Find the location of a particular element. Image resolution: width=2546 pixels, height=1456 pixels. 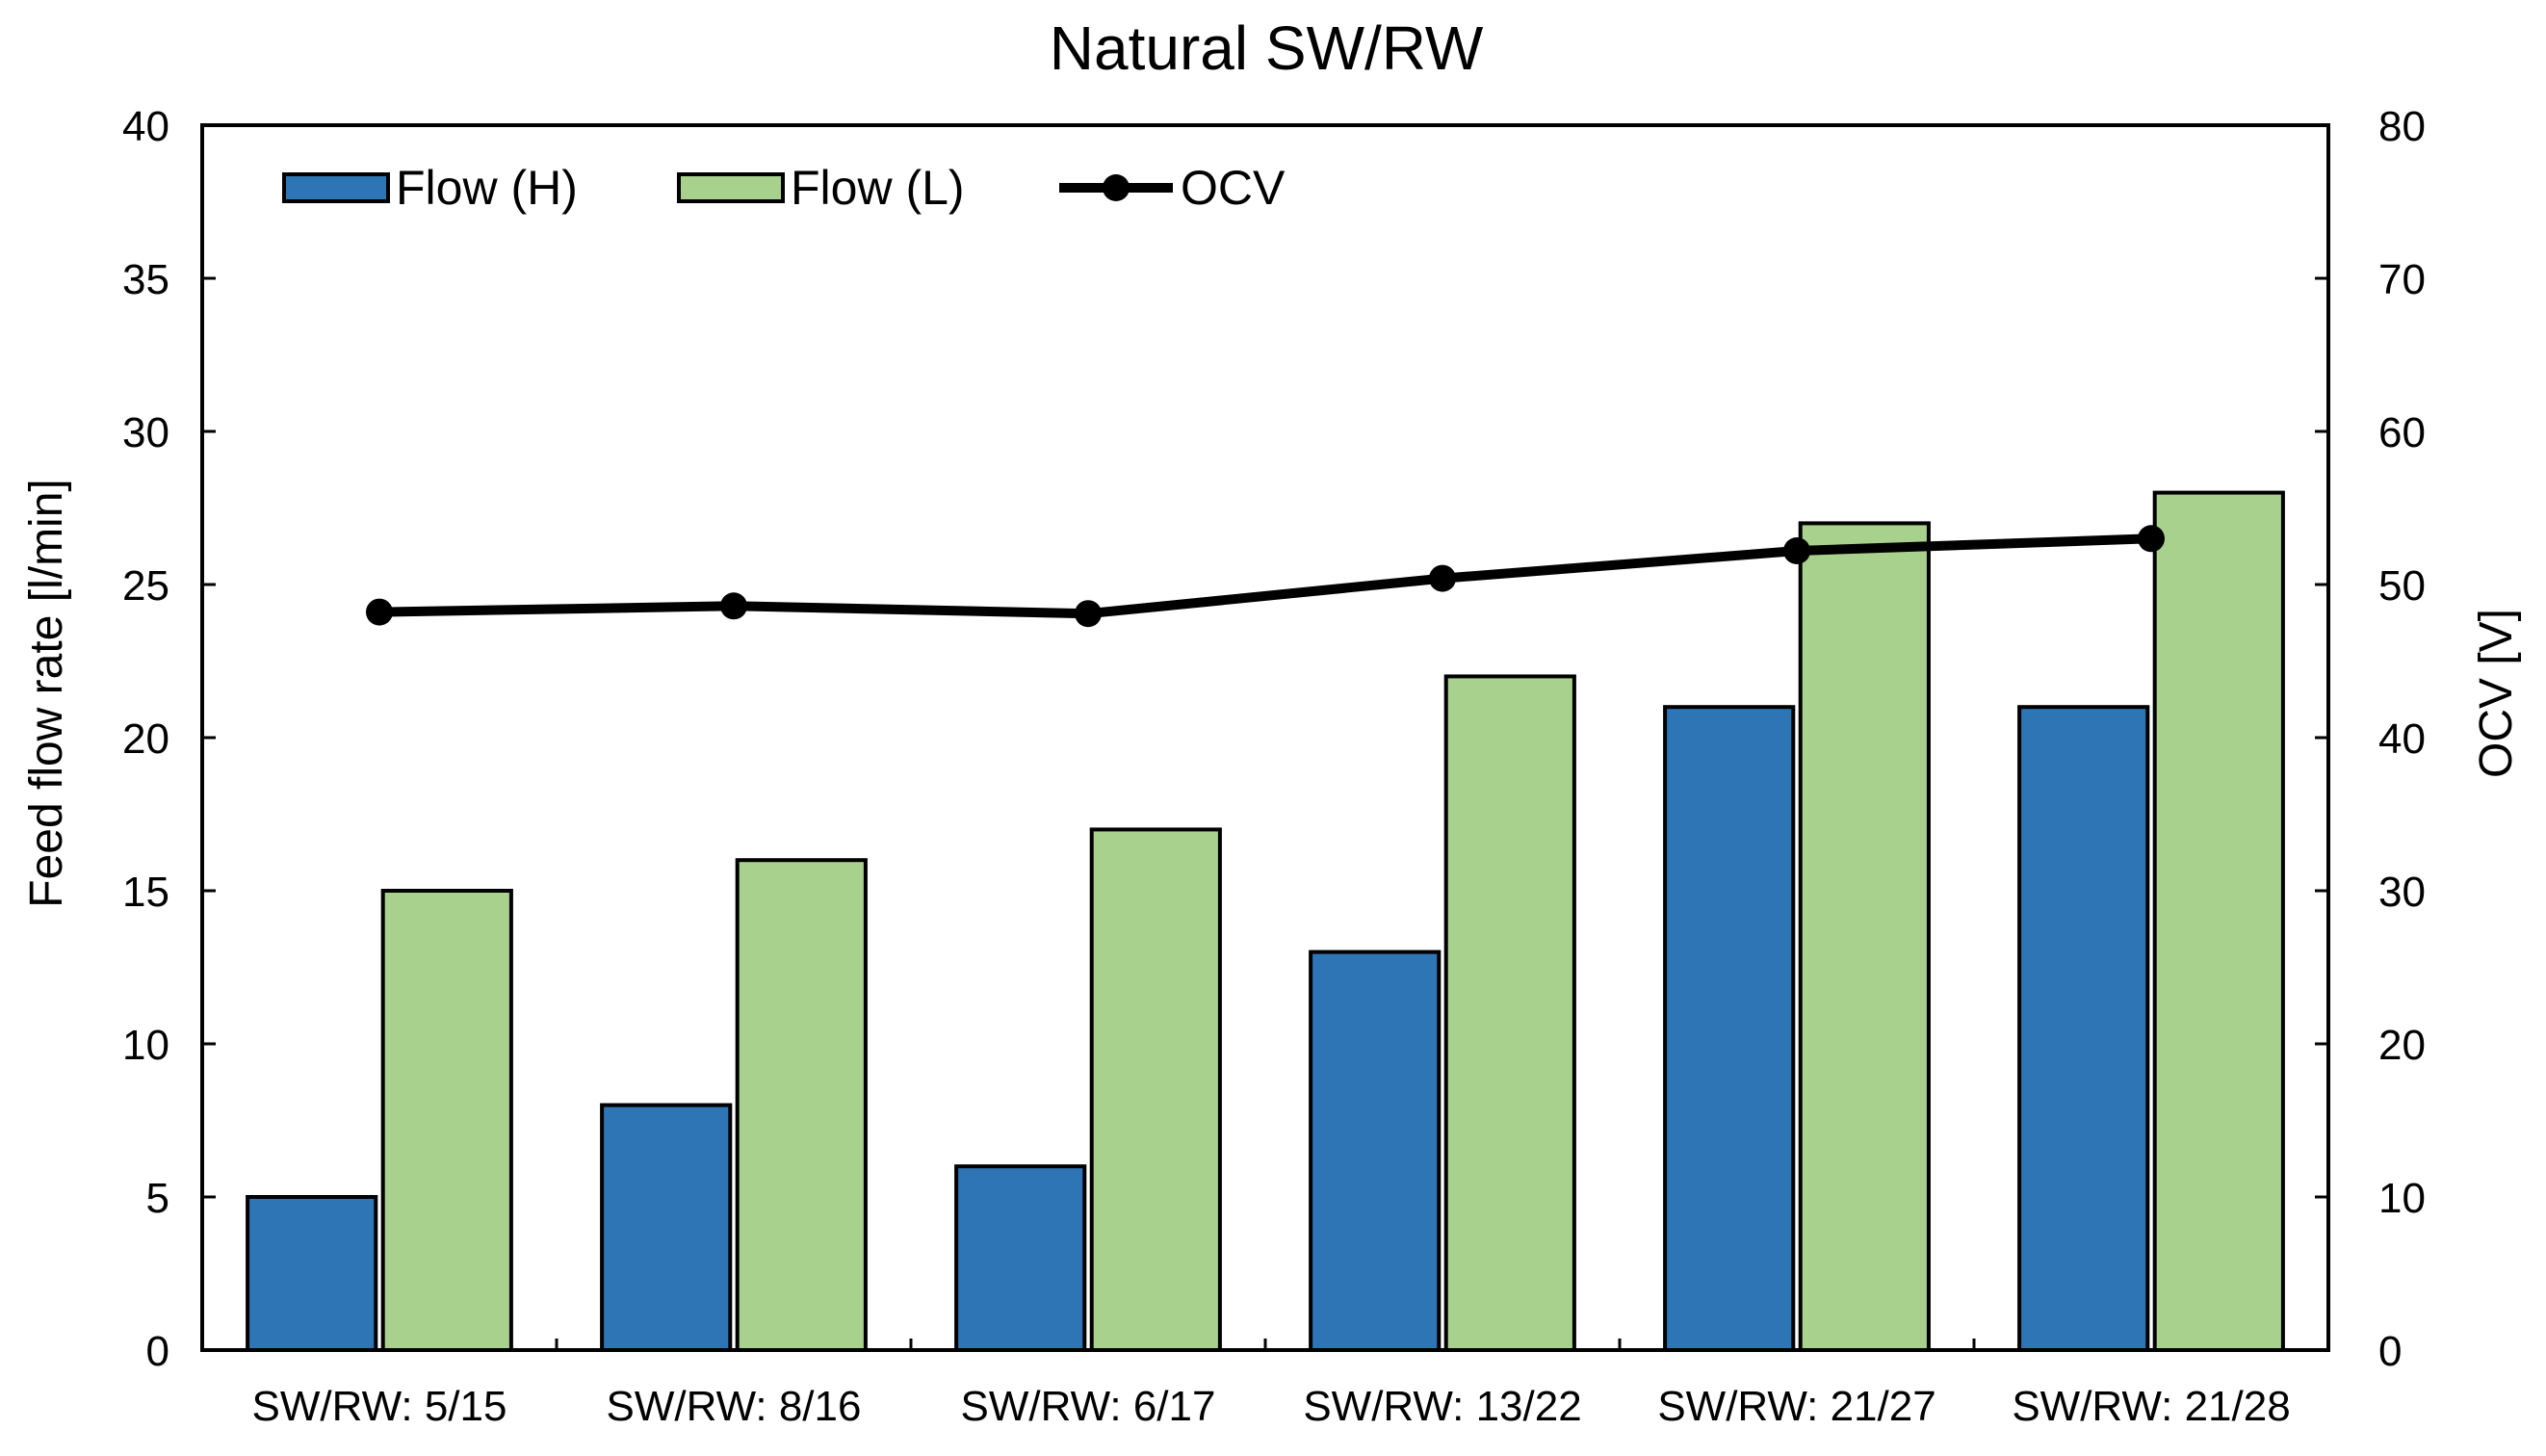

y-tick-label: 0 is located at coordinates (157, 1351).